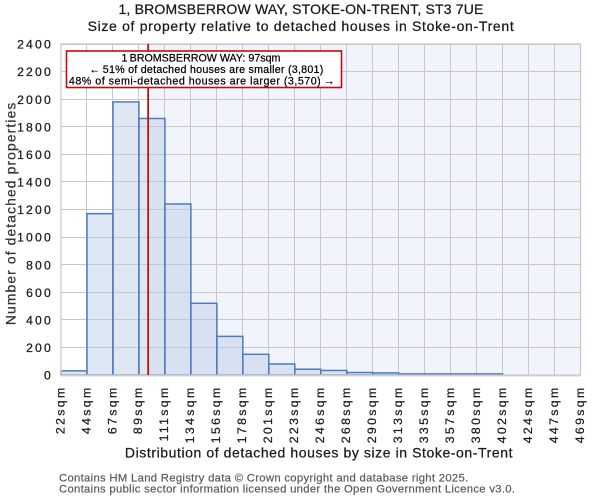 This screenshot has height=500, width=600. What do you see at coordinates (39, 293) in the screenshot?
I see `svg-text: 600` at bounding box center [39, 293].